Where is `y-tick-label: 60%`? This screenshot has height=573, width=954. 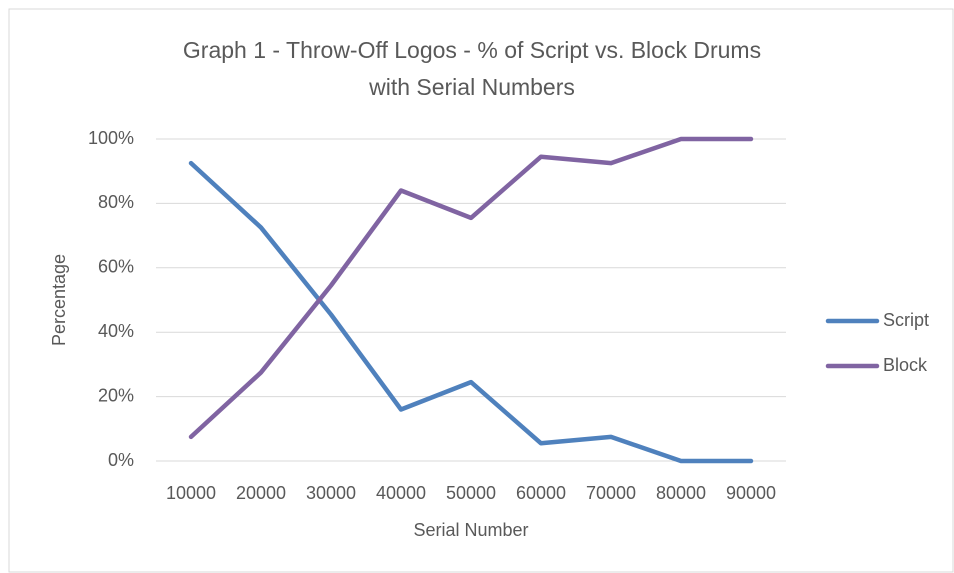 y-tick-label: 60% is located at coordinates (116, 267).